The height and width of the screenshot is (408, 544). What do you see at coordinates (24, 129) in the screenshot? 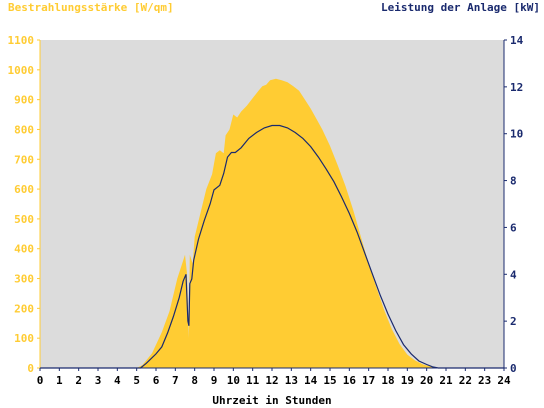
I see `left-tick-label: 800` at bounding box center [24, 129].